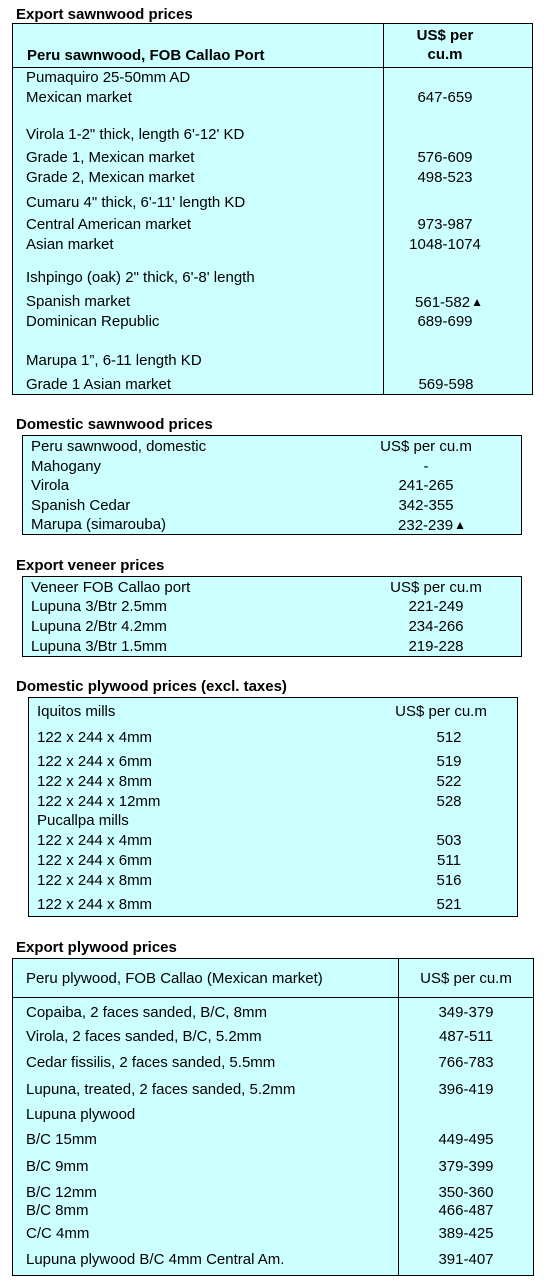  What do you see at coordinates (144, 1036) in the screenshot?
I see `table-row-label: Virola, 2 faces sanded, B/C, 5.2mm` at bounding box center [144, 1036].